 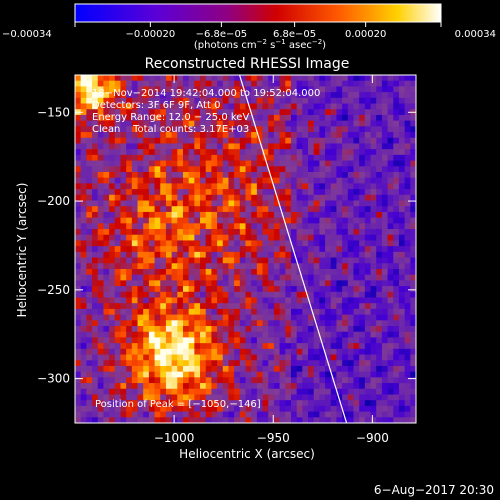 I want to click on colorbar-tick-label: 0.00020, so click(x=365, y=34).